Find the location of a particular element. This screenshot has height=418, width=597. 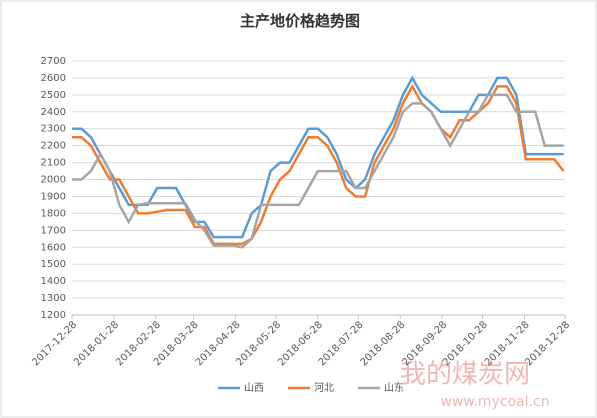

y-tick-label: 1400 is located at coordinates (53, 281).